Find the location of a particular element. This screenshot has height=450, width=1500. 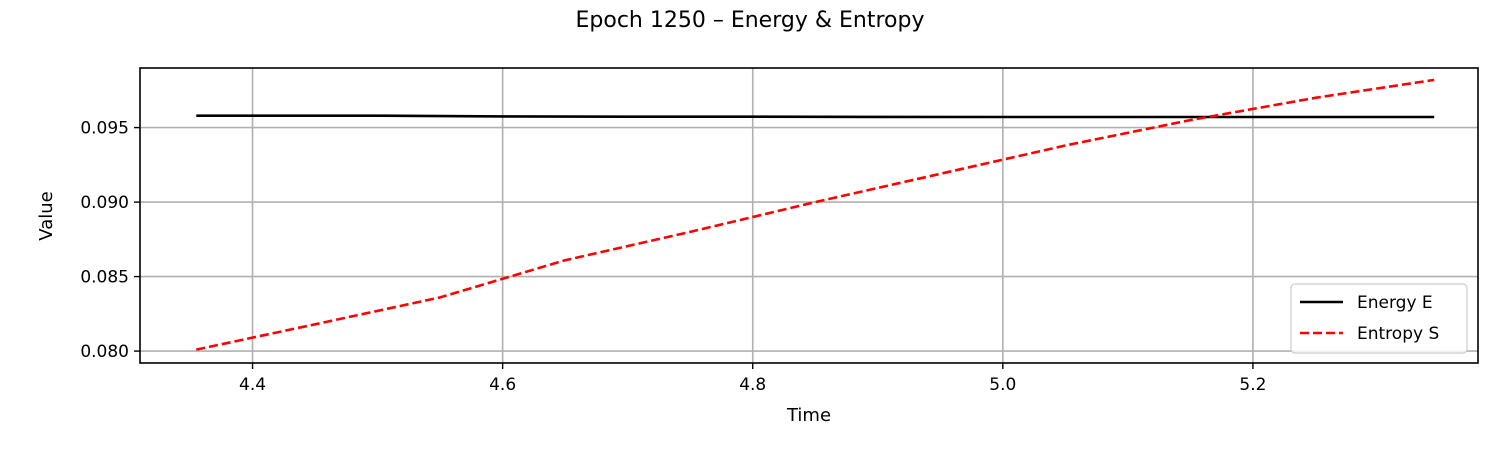

series-line-energy is located at coordinates (815, 116).